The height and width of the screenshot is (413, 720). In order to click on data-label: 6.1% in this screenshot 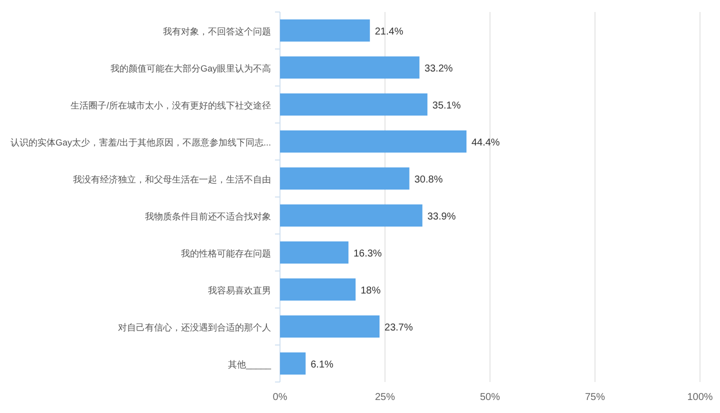, I will do `click(322, 365)`.